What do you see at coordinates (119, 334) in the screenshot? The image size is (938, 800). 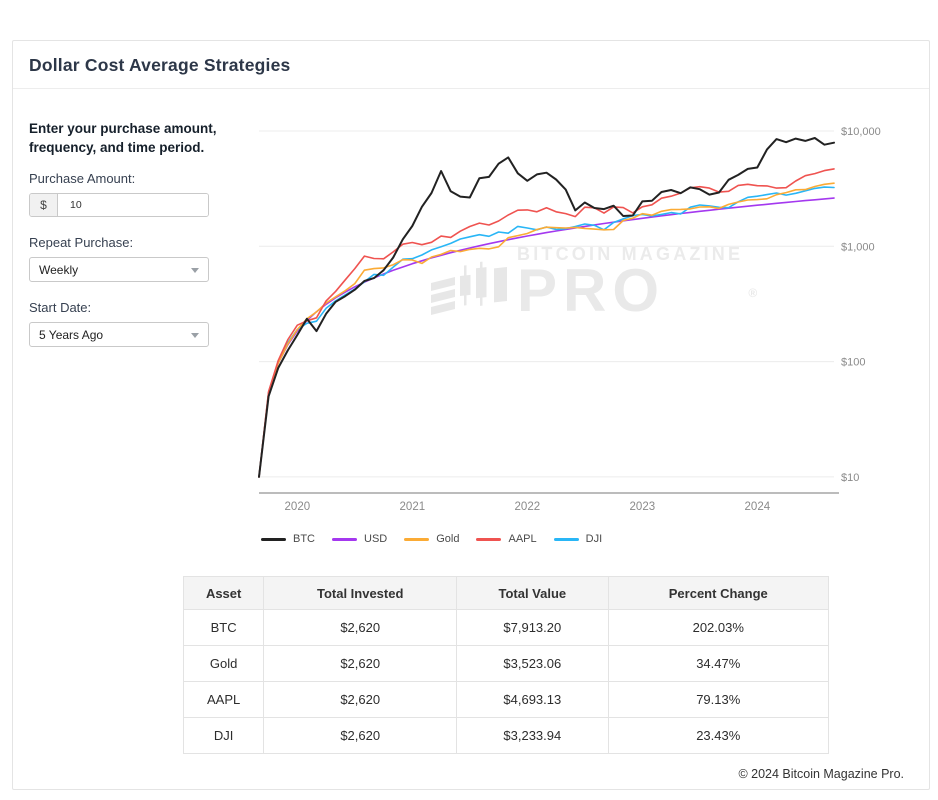 I see `start-date-select: 5 Years Ago` at bounding box center [119, 334].